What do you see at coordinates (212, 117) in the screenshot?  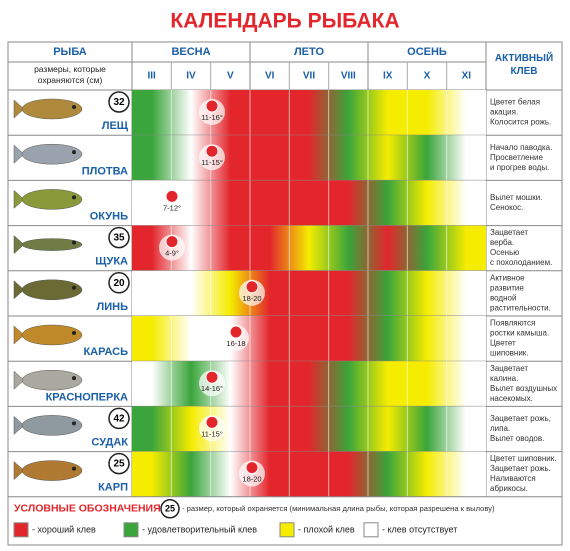 I see `spawn-label: 11-16°` at bounding box center [212, 117].